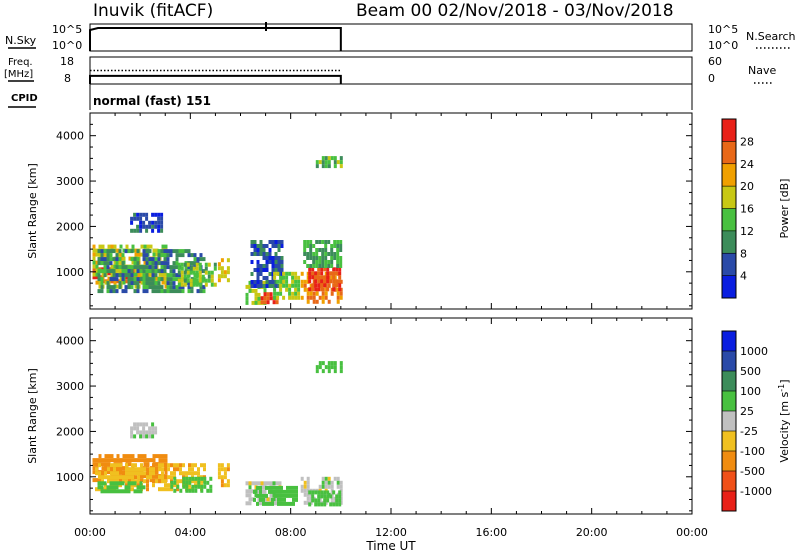 The image size is (800, 554). What do you see at coordinates (67, 45) in the screenshot?
I see `nsky-tick-bottom: 10^0` at bounding box center [67, 45].